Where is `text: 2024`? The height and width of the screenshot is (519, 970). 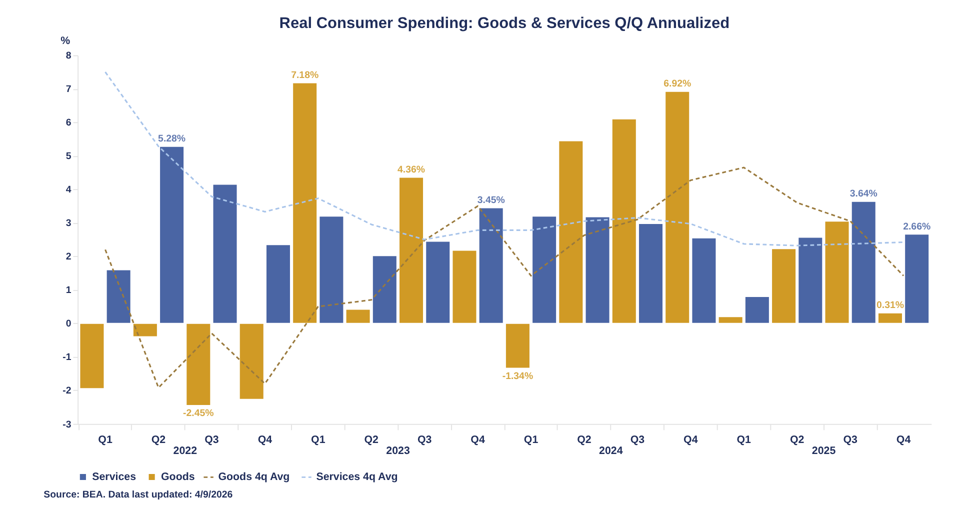
text: 2024 is located at coordinates (611, 450).